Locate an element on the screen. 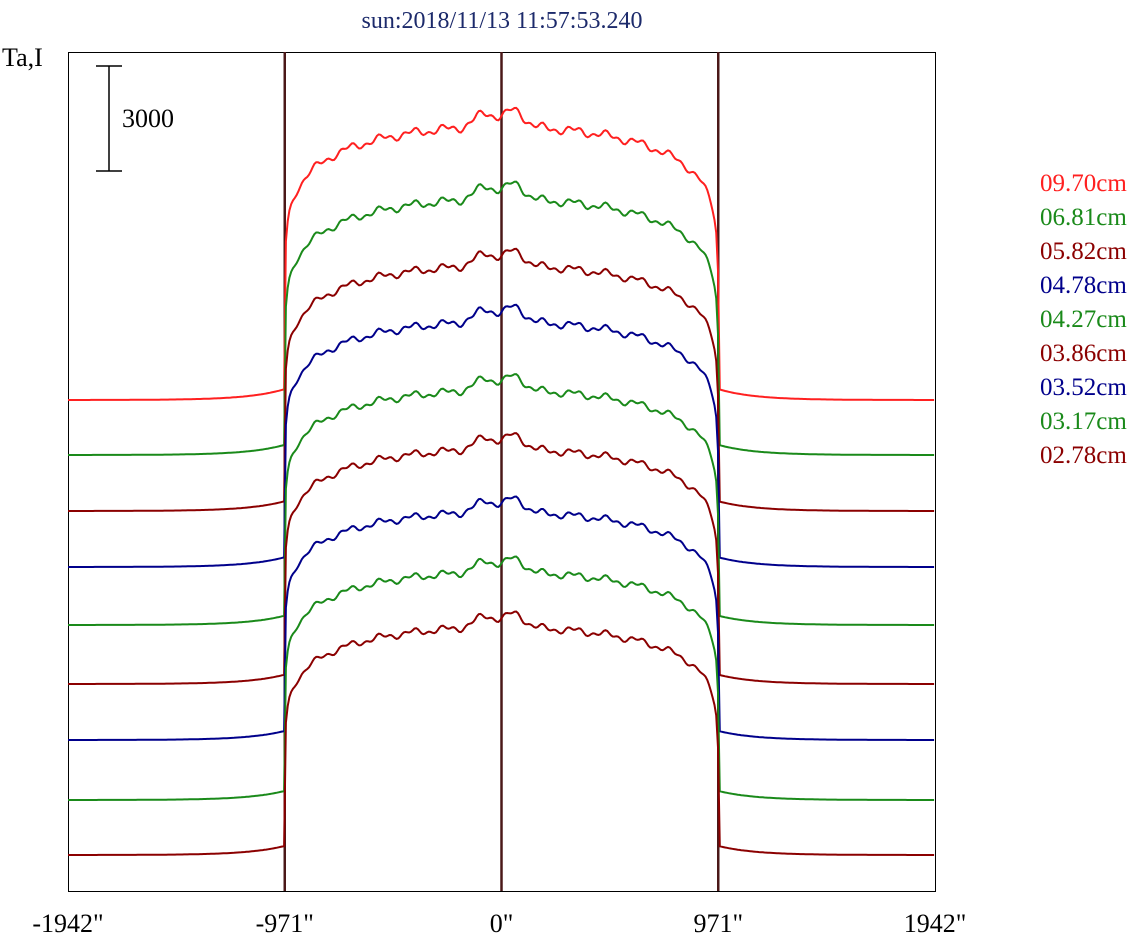 Image resolution: width=1147 pixels, height=941 pixels. legend-entry-7: 03.17cm is located at coordinates (1083, 421).